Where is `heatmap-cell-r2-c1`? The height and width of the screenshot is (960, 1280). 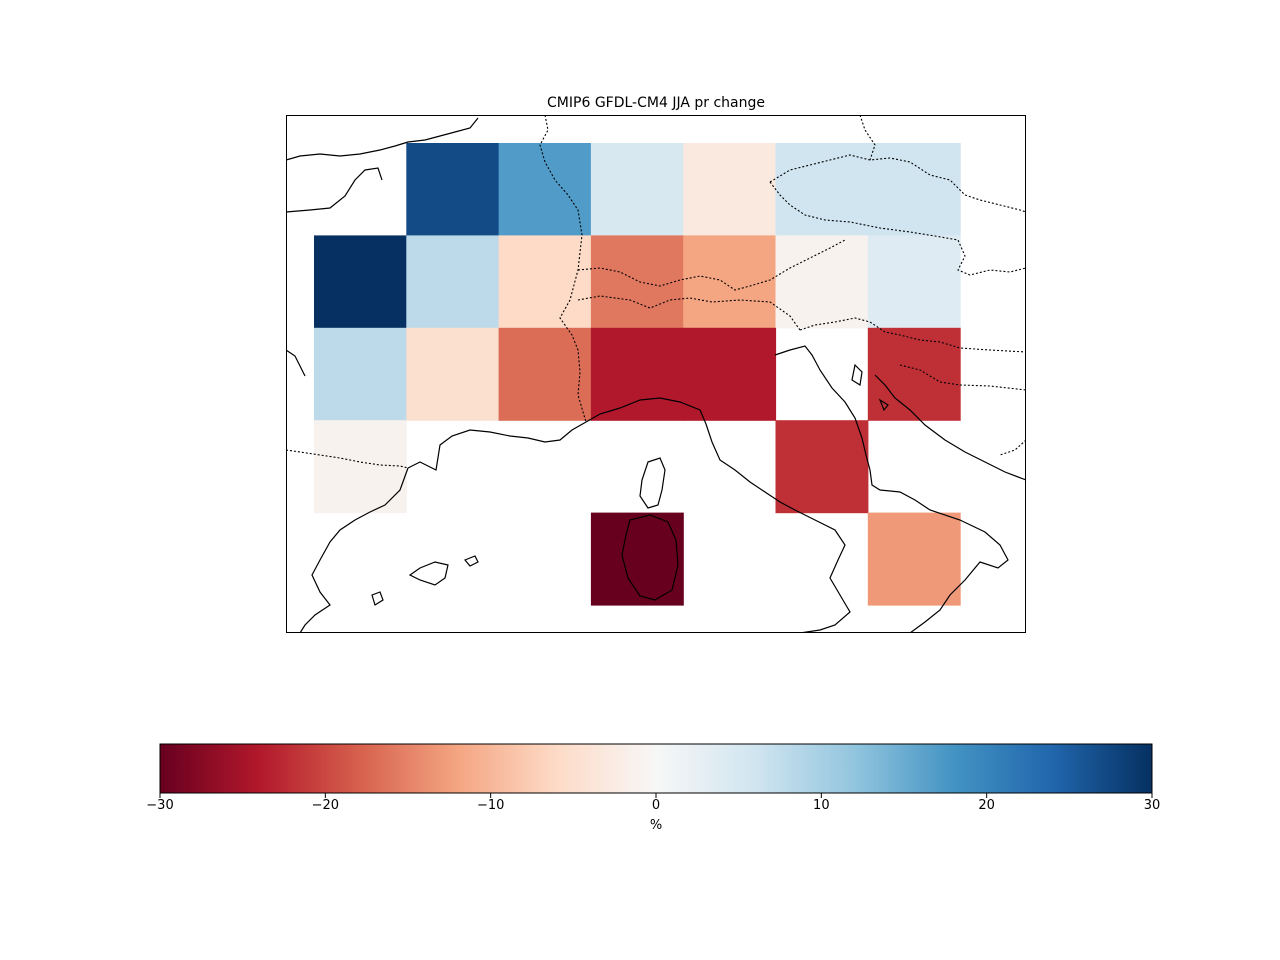 heatmap-cell-r2-c1 is located at coordinates (453, 374).